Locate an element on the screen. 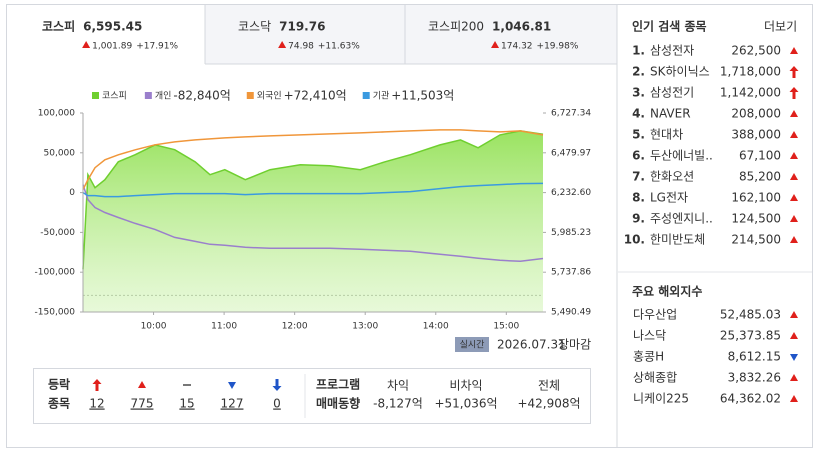 The image size is (819, 451). y2-tick-label: 6,727.34 is located at coordinates (571, 114).